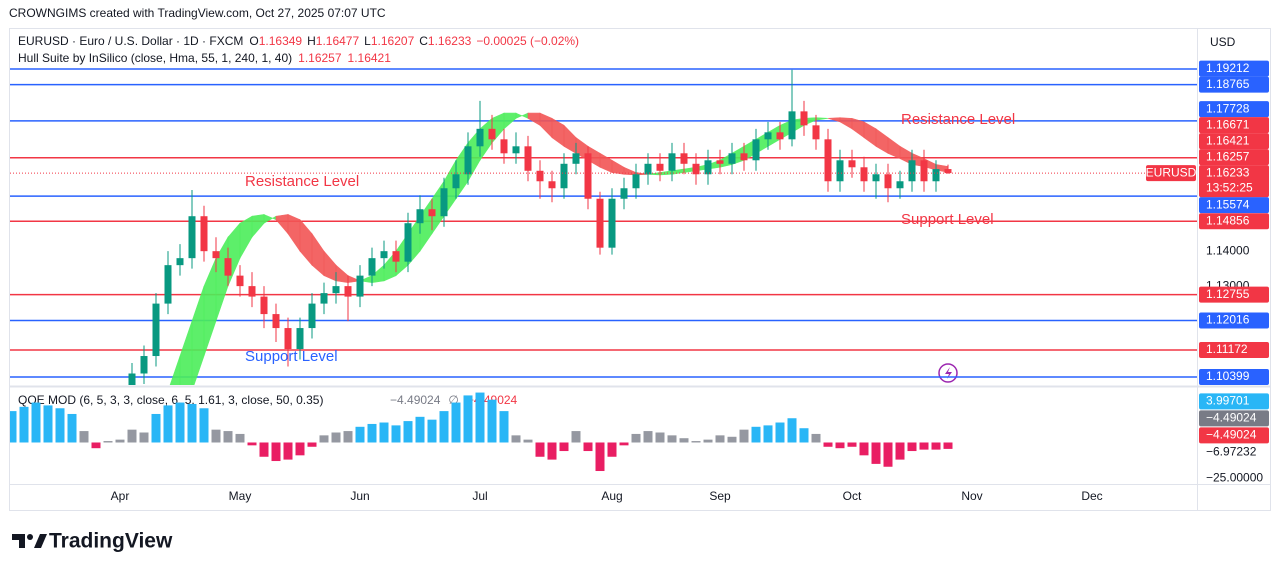 The height and width of the screenshot is (576, 1281). Describe the element at coordinates (423, 41) in the screenshot. I see `ohlc-label: C` at that location.